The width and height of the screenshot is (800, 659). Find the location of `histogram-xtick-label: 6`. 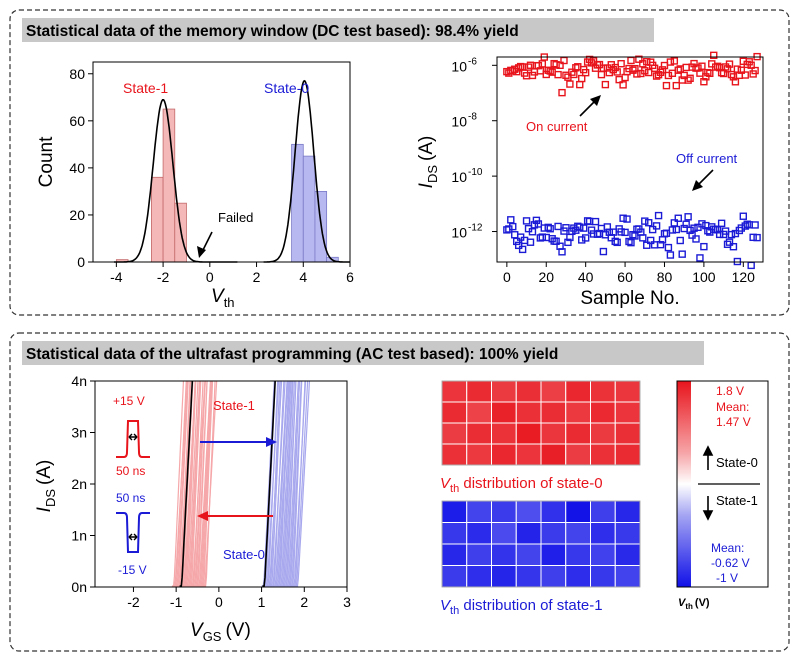

histogram-xtick-label: 6 is located at coordinates (350, 277).